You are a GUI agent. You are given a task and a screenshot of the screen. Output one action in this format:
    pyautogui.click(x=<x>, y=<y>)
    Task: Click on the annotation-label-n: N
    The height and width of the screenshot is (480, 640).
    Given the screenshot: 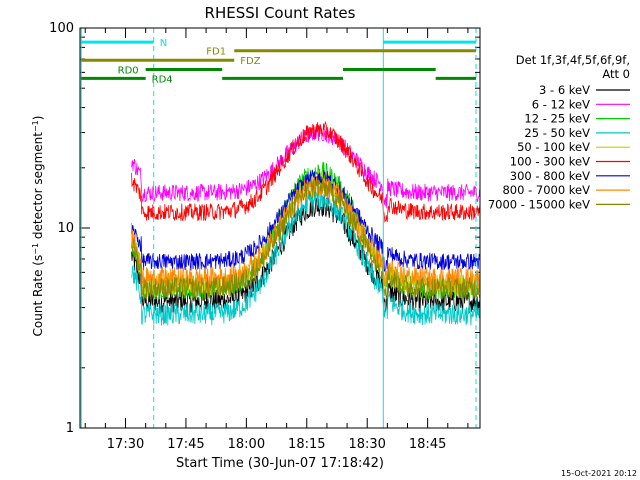 What is the action you would take?
    pyautogui.click(x=163, y=43)
    